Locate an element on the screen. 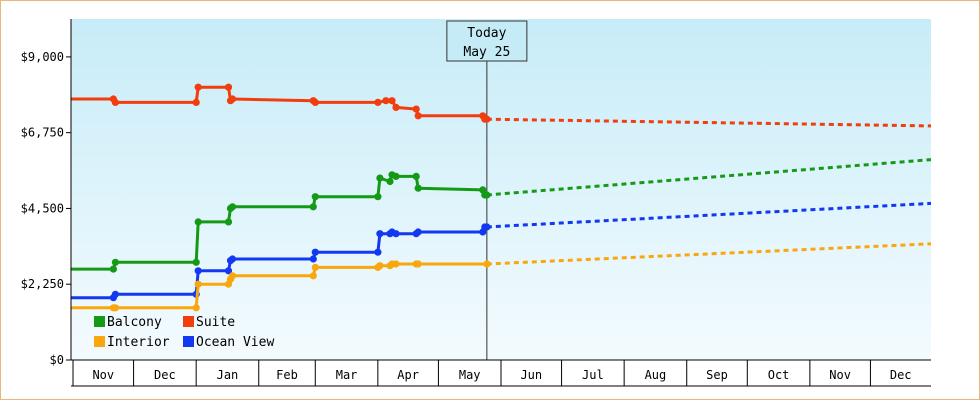 Image resolution: width=980 pixels, height=400 pixels. x-month-label: Feb is located at coordinates (287, 375).